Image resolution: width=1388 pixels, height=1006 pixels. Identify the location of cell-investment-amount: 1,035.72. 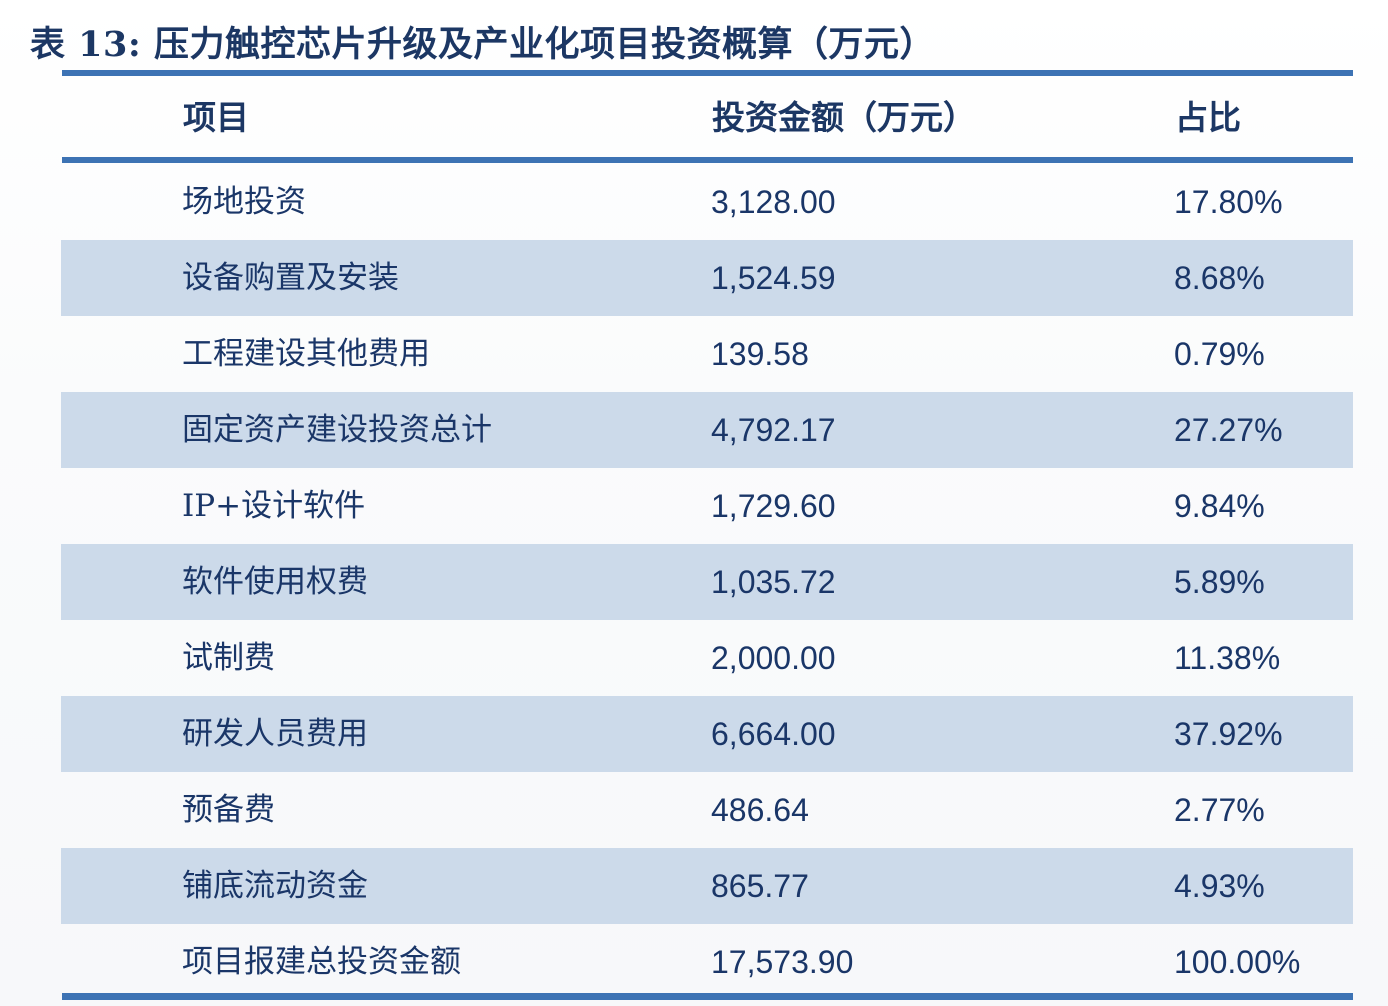
(773, 582).